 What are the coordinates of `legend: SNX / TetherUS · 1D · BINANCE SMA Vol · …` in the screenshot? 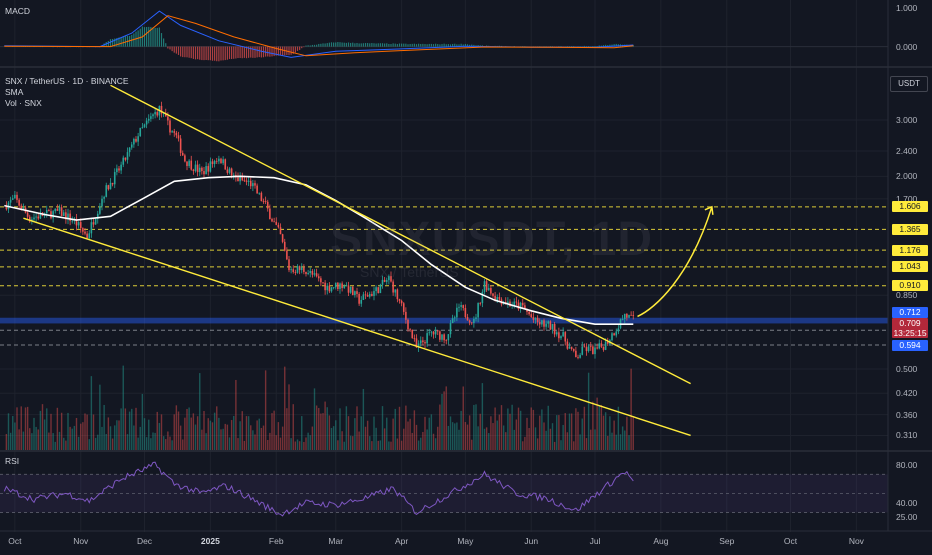 It's located at (67, 92).